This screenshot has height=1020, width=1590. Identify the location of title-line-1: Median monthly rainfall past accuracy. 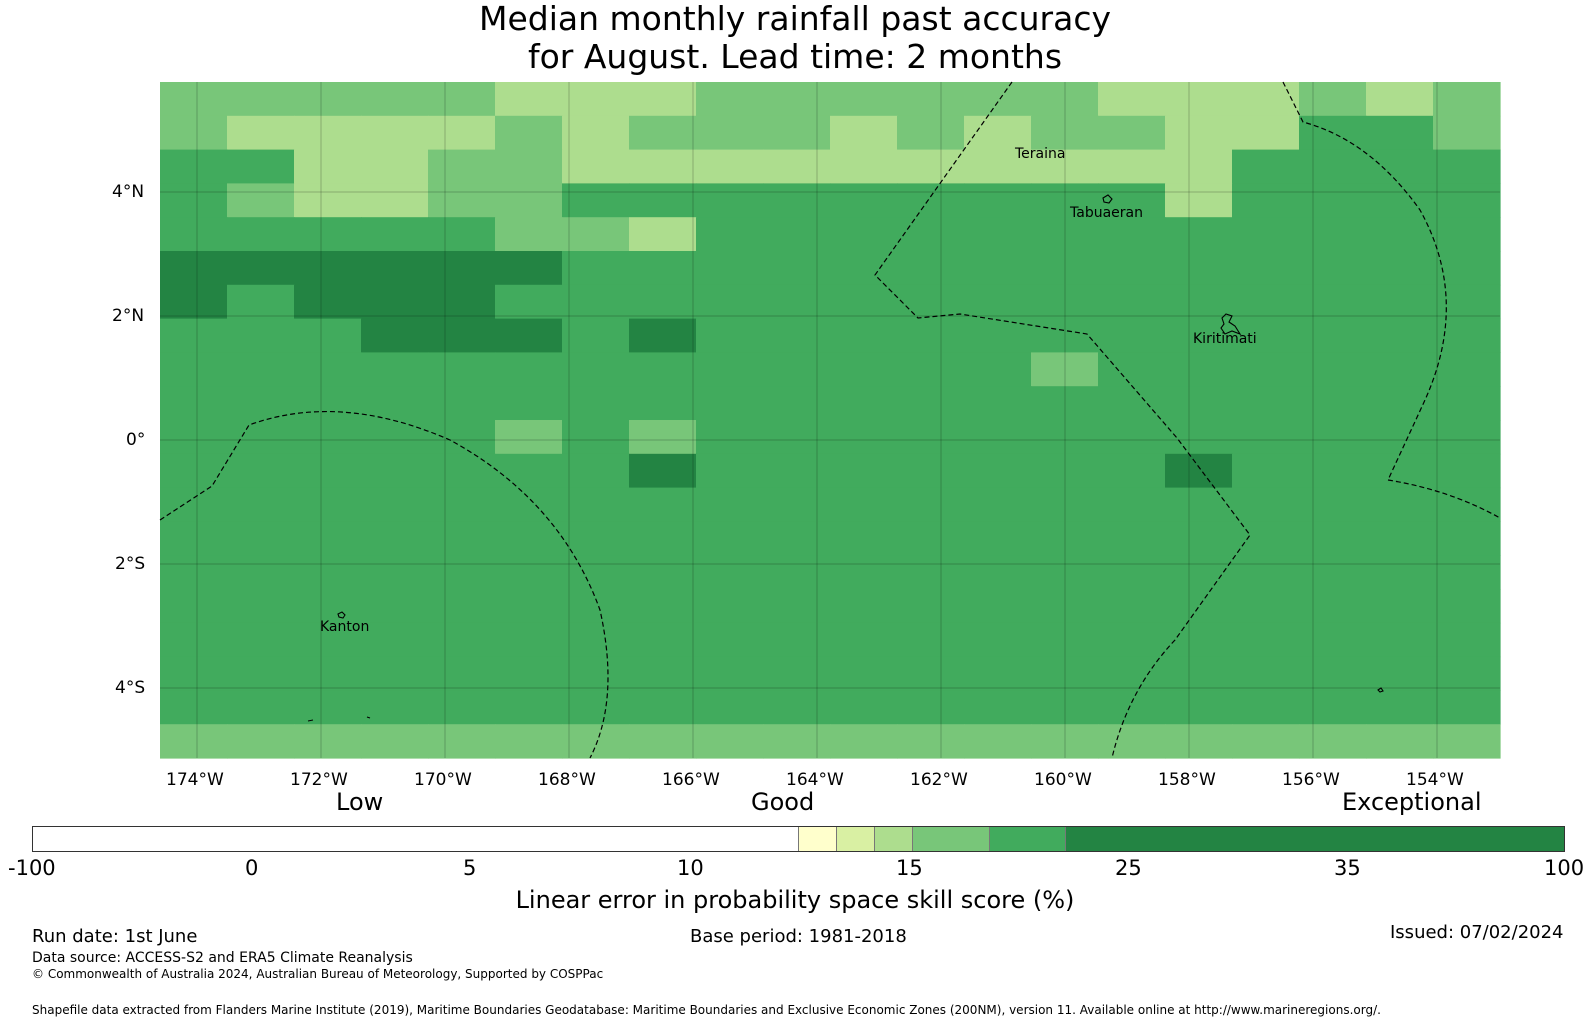
(795, 19).